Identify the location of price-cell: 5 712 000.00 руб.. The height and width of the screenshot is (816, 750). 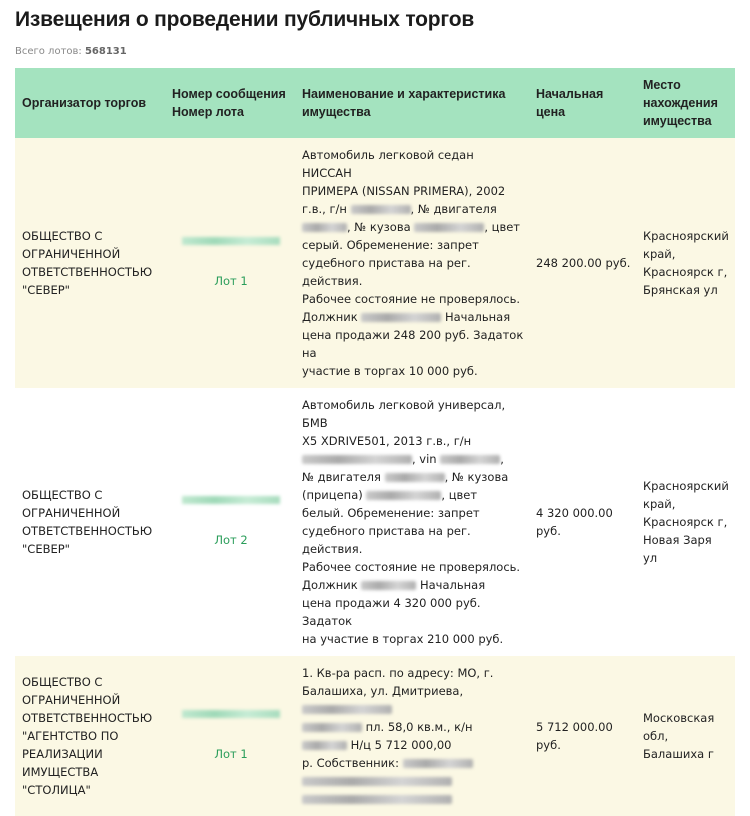
(583, 736).